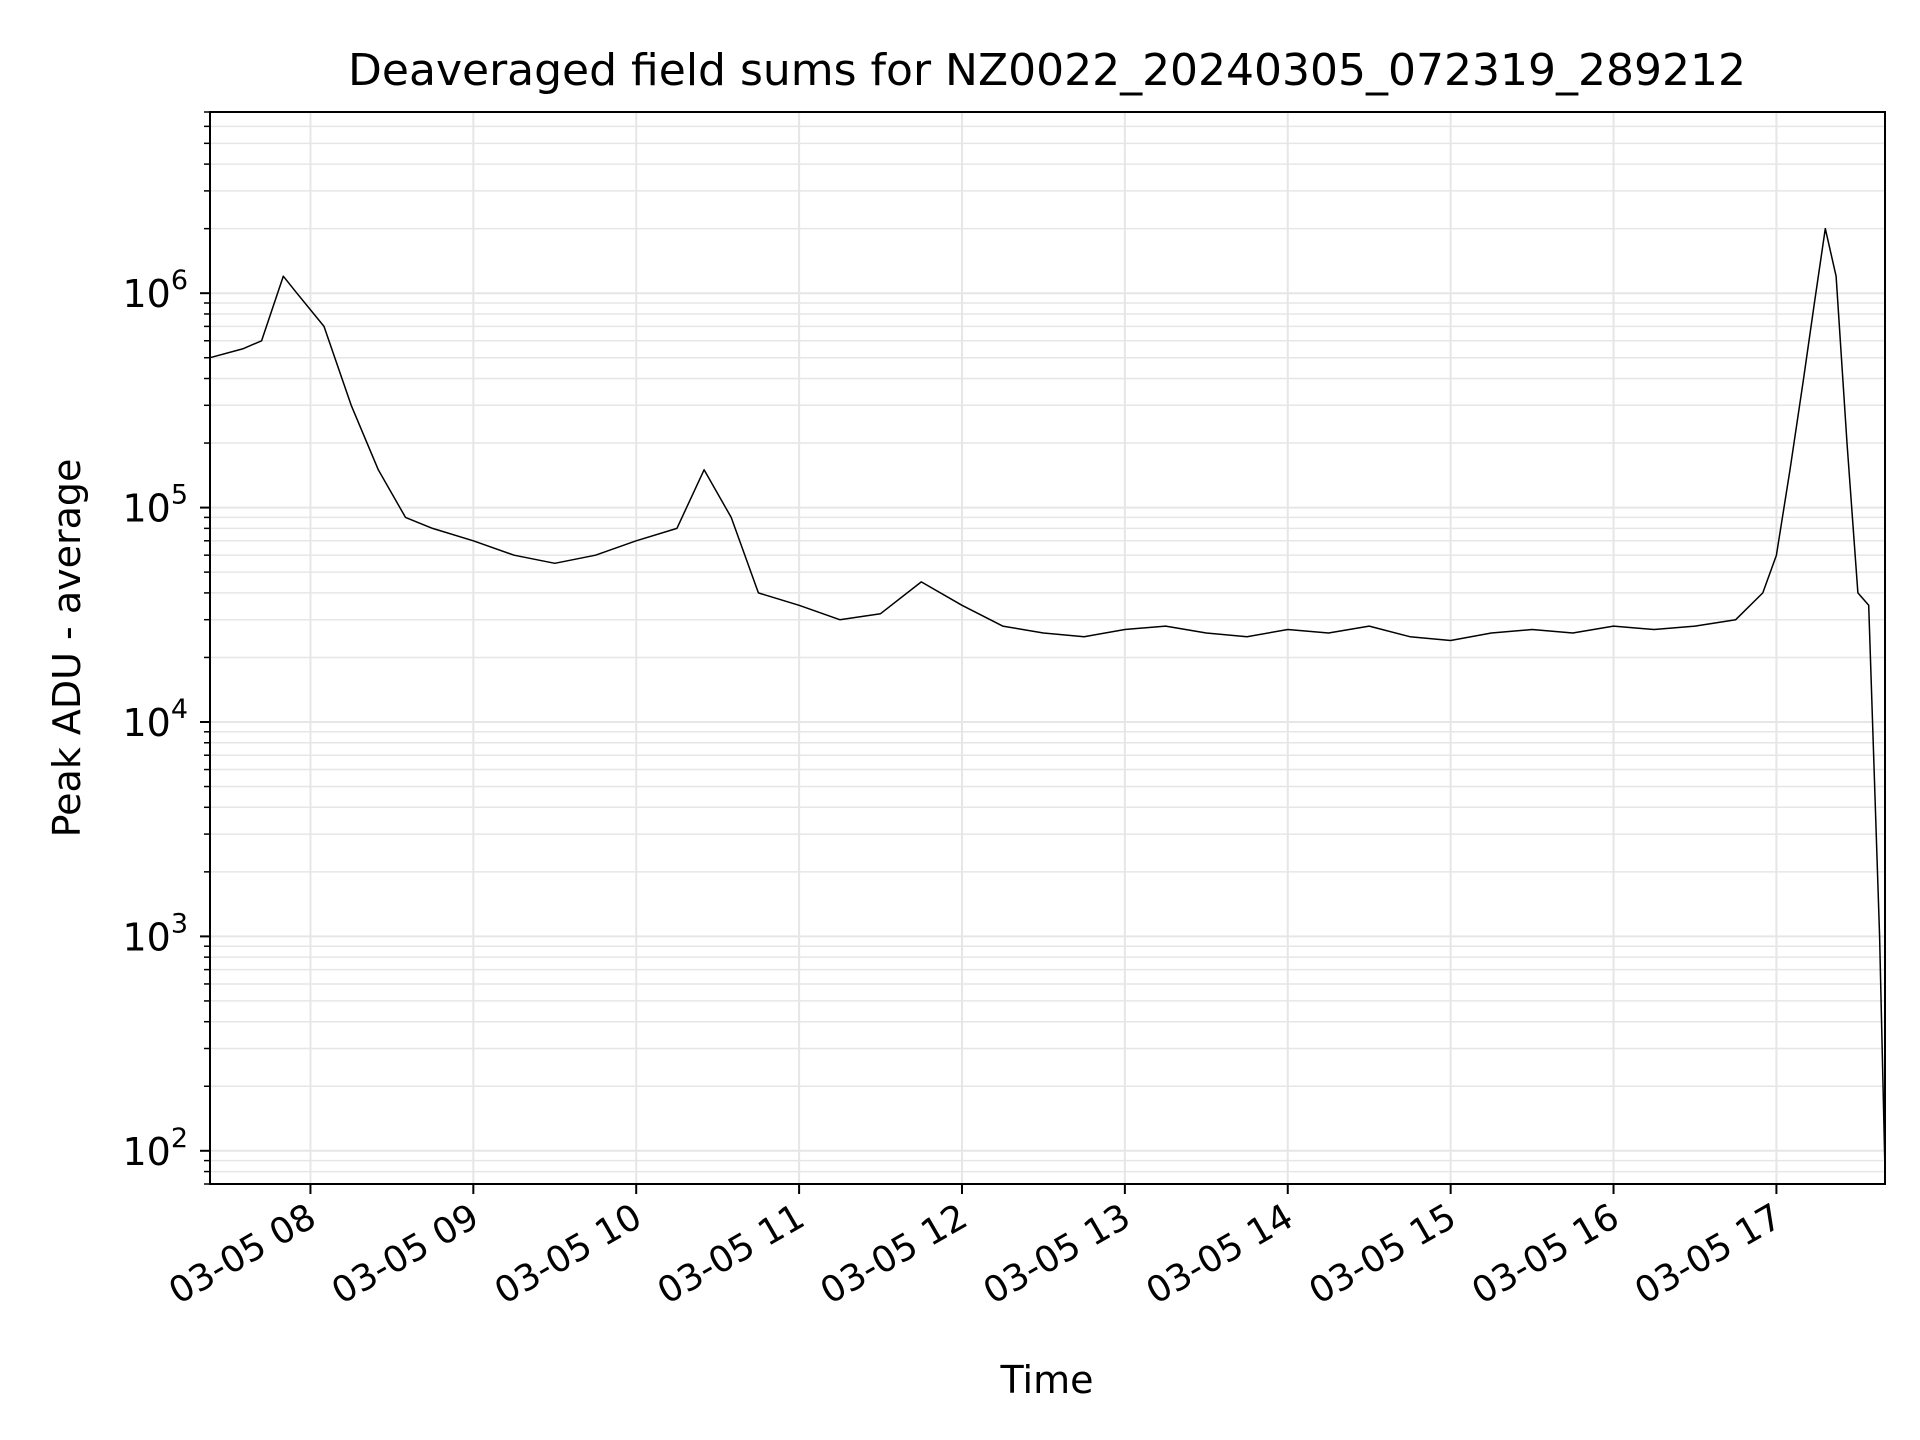 The height and width of the screenshot is (1440, 1920). What do you see at coordinates (155, 1148) in the screenshot?
I see `y-tick-label: 10²` at bounding box center [155, 1148].